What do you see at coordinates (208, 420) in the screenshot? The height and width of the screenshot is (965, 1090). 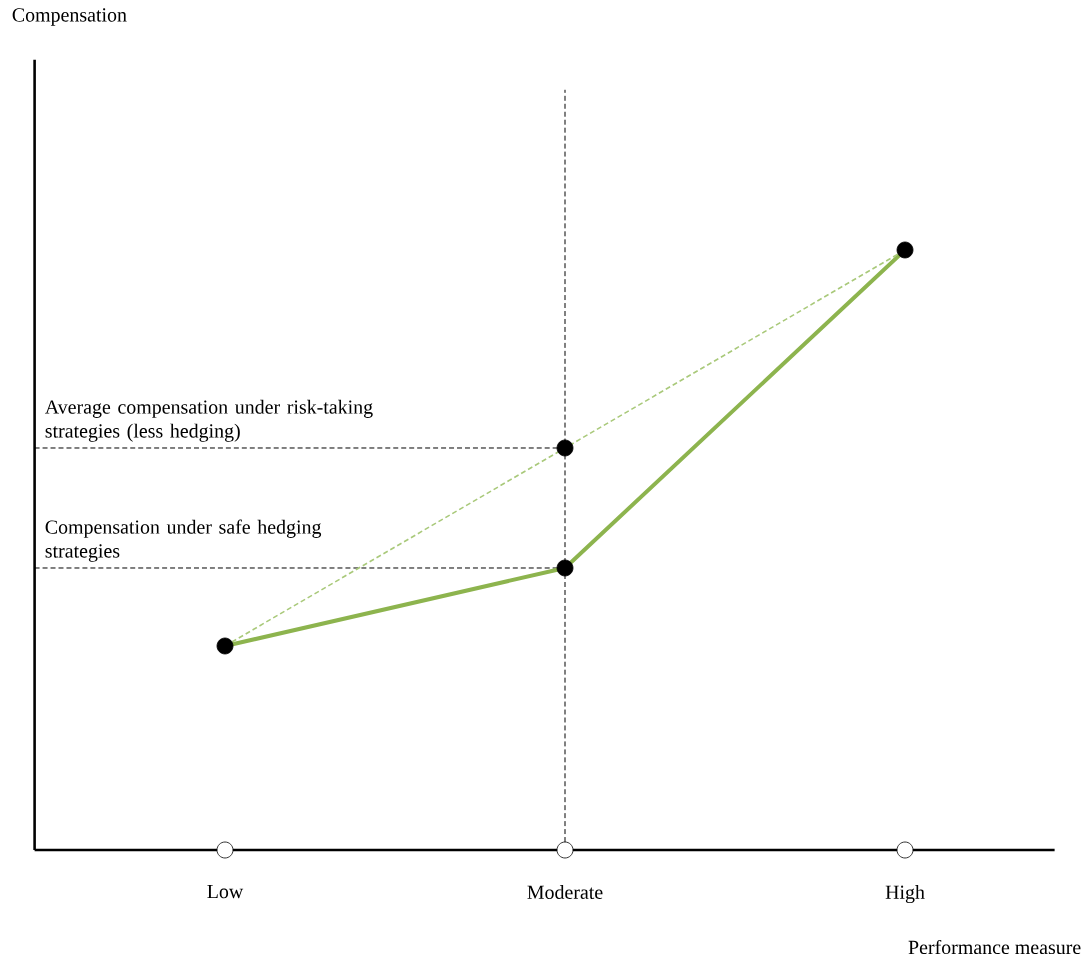 I see `ref-line-label: Average compensation under risk-taking strategies (less hedging)` at bounding box center [208, 420].